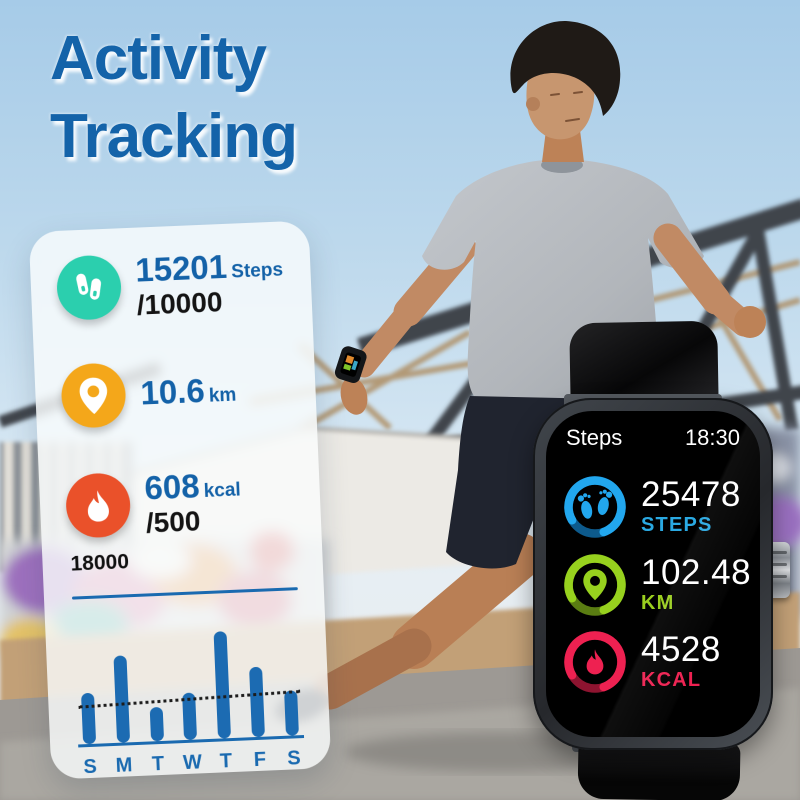 This screenshot has width=800, height=800. What do you see at coordinates (595, 585) in the screenshot?
I see `location-pin-ring-icon` at bounding box center [595, 585].